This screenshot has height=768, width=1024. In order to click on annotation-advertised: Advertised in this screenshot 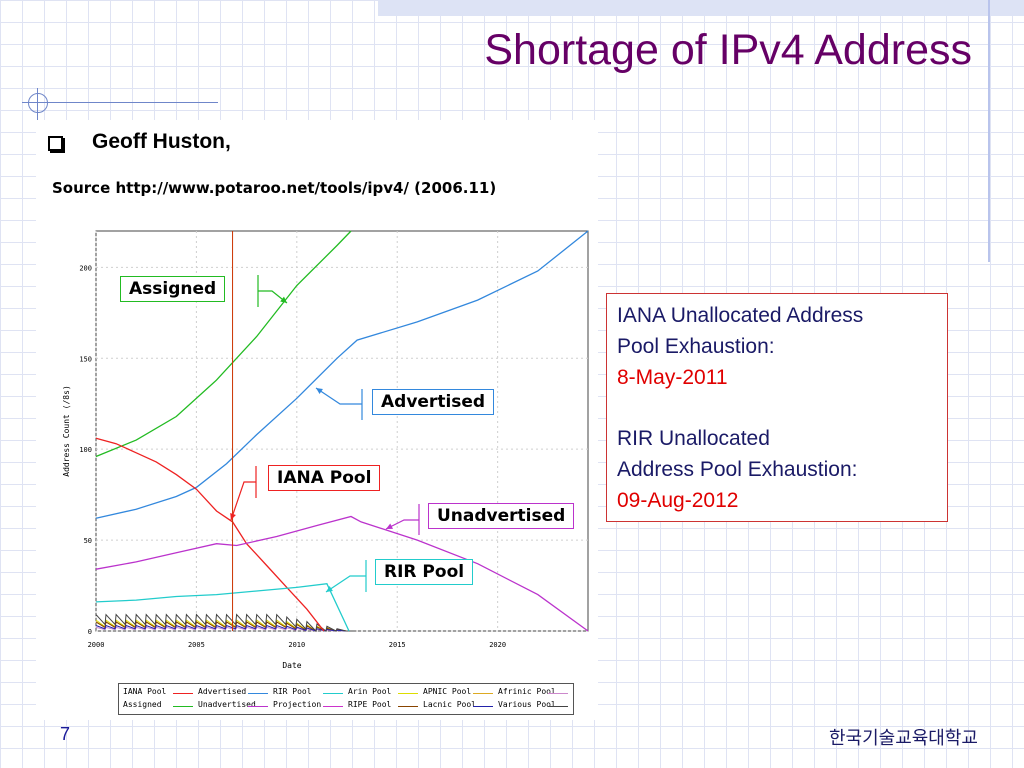, I will do `click(433, 402)`.